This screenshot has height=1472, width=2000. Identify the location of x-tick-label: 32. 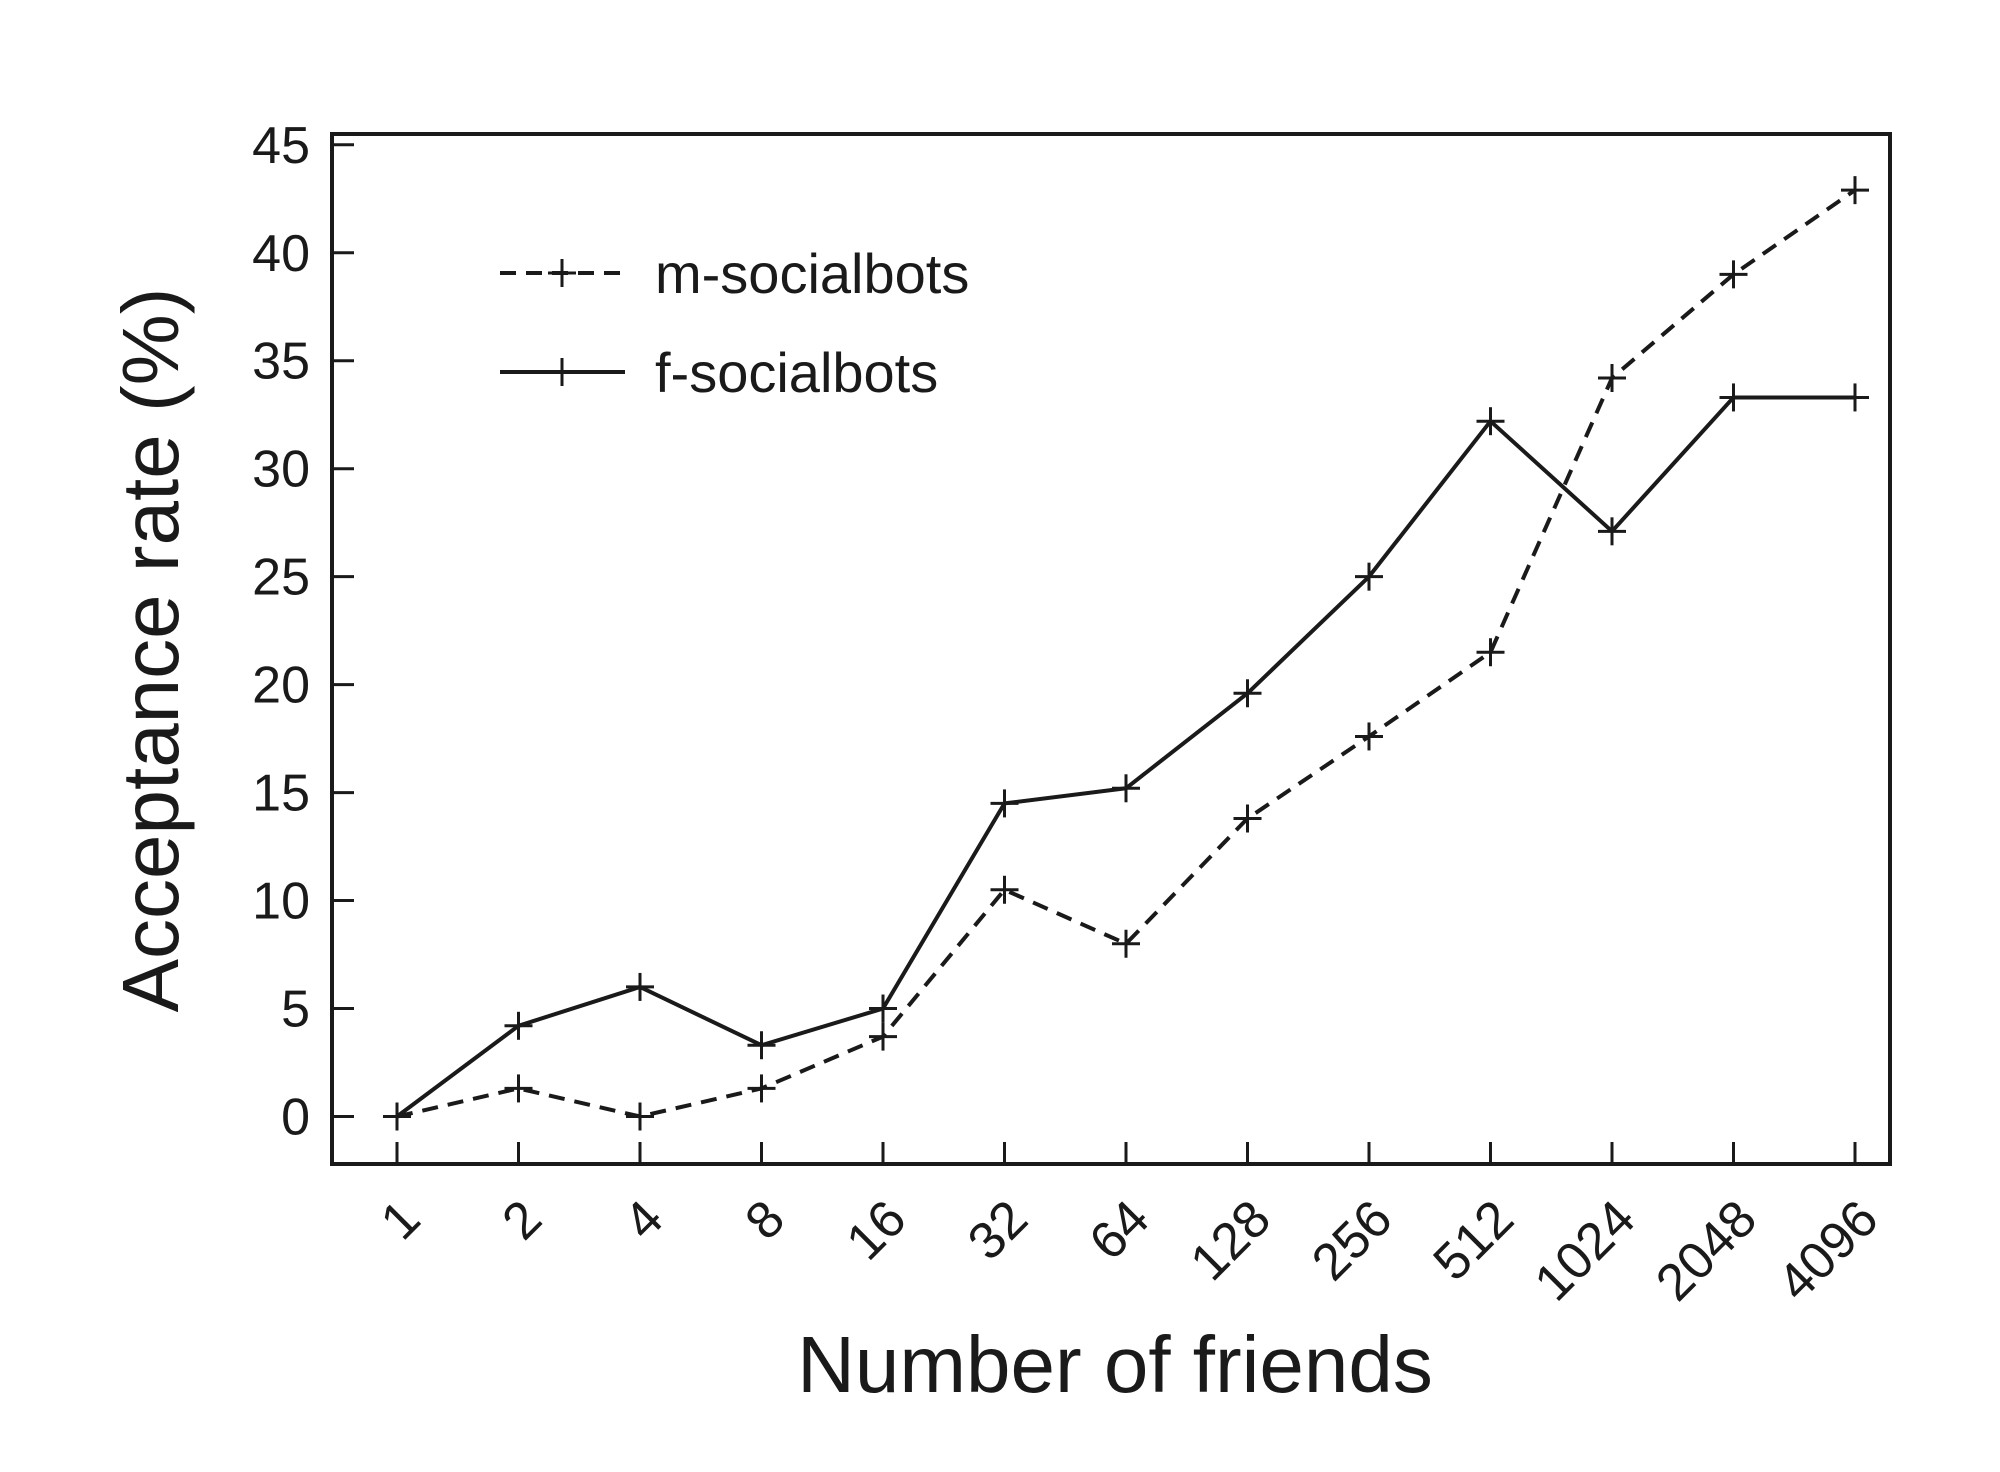
(998, 1230).